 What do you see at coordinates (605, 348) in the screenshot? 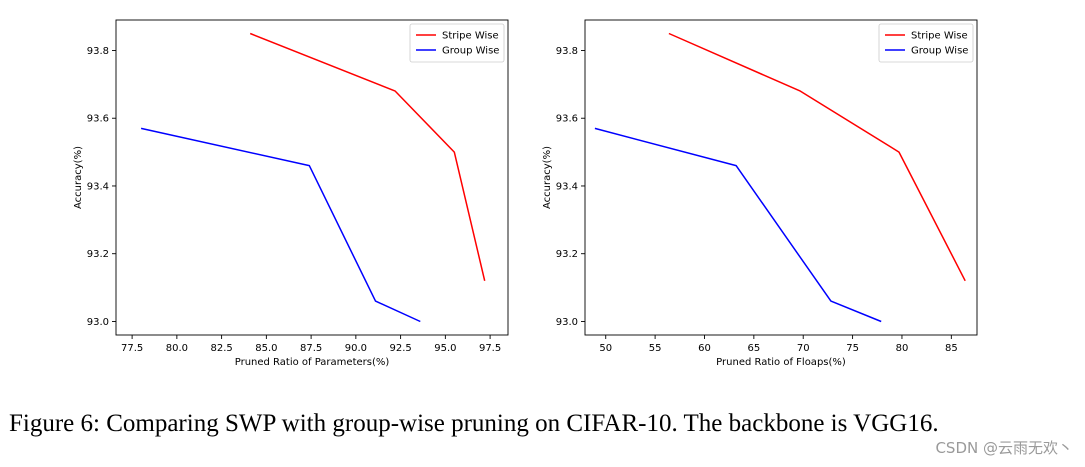
I see `x-tick-label: 50` at bounding box center [605, 348].